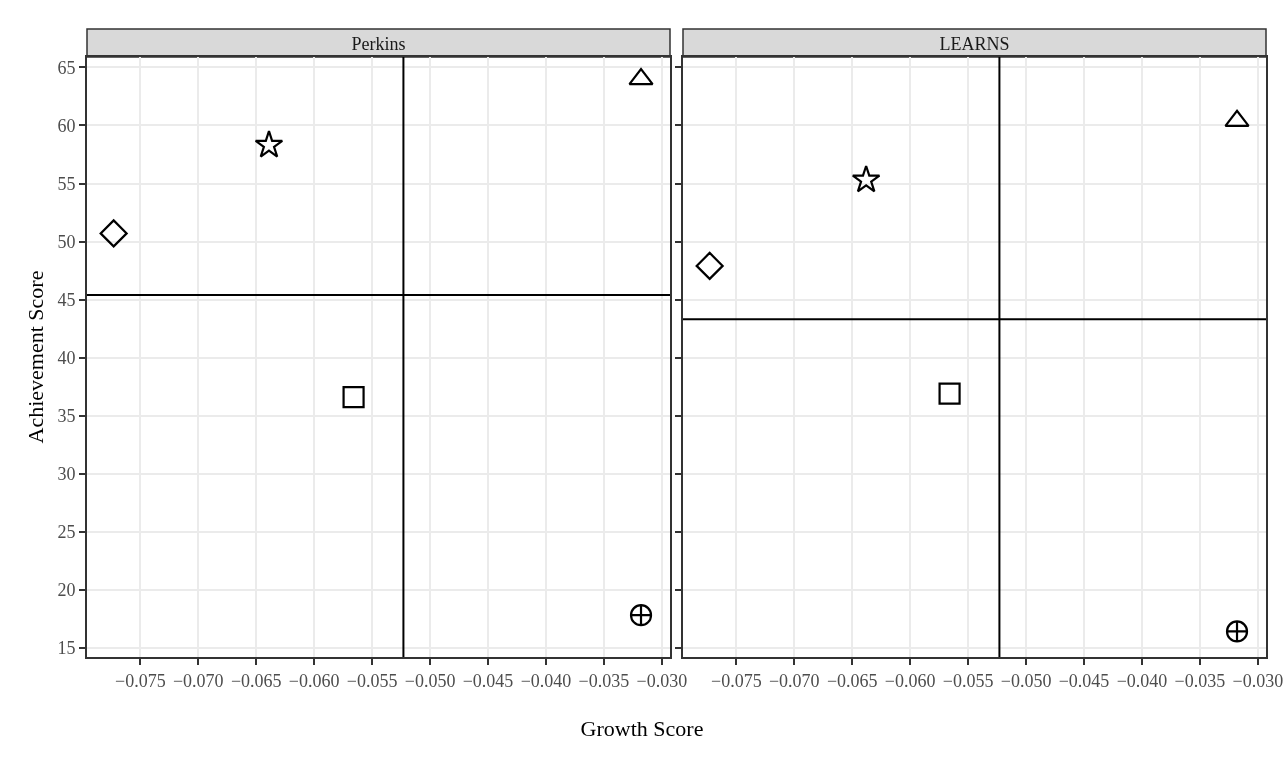 The width and height of the screenshot is (1284, 760). I want to click on chart-title: Perkins, so click(378, 44).